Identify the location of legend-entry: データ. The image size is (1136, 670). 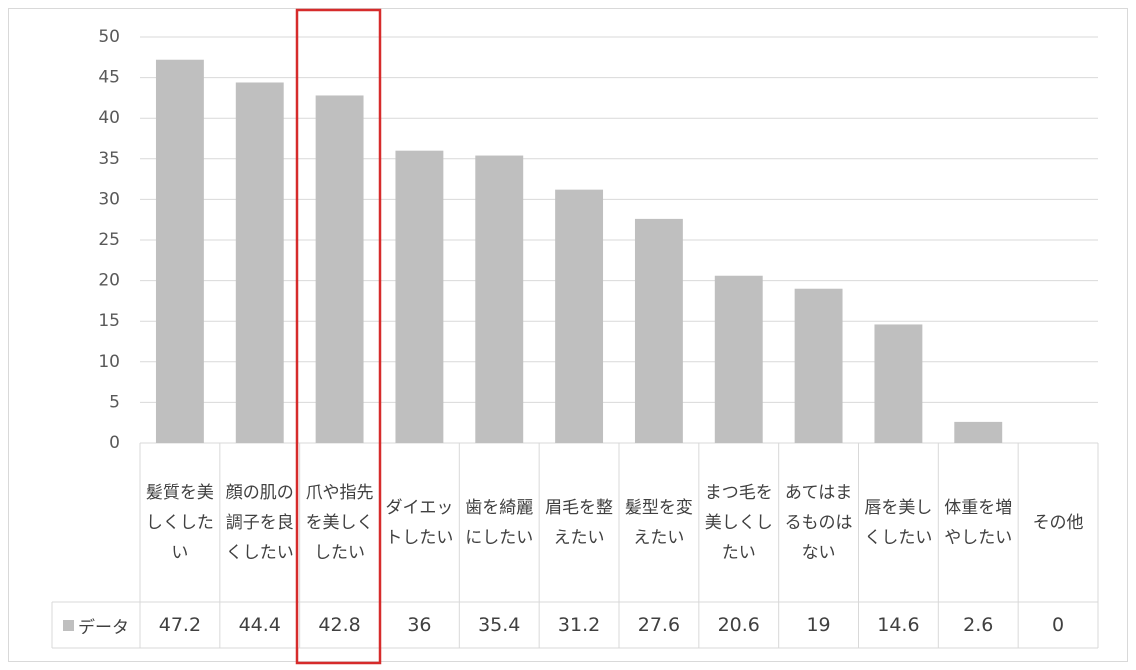
(96, 625).